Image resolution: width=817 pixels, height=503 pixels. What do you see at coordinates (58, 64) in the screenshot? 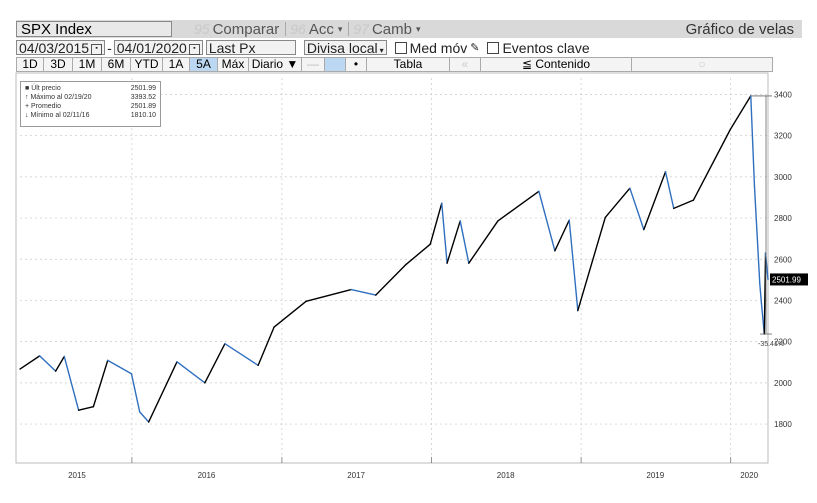
I see `period-3d-button: 3D` at bounding box center [58, 64].